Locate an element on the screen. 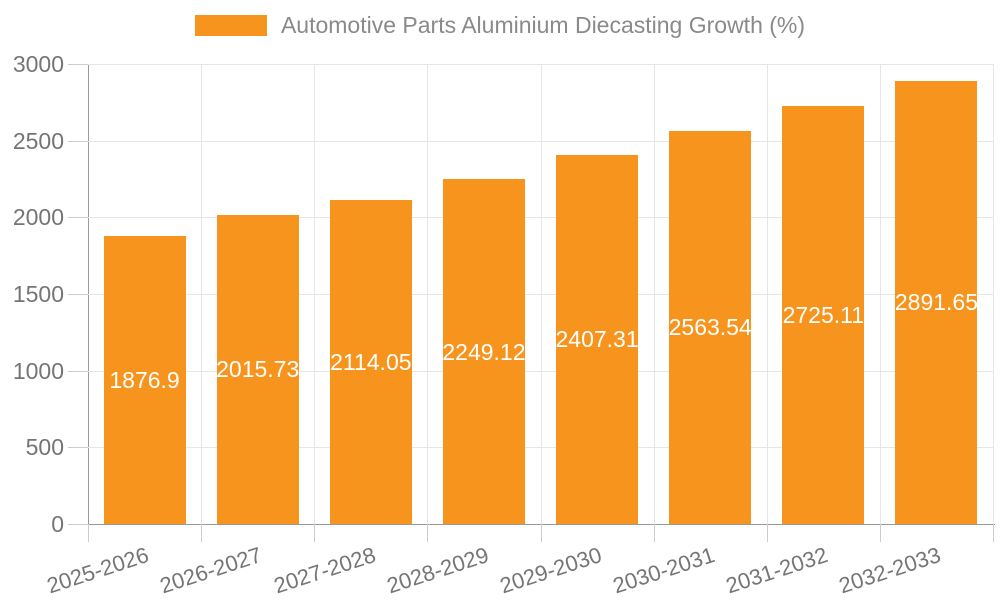  x-axis-label: 2030-2031 is located at coordinates (663, 570).